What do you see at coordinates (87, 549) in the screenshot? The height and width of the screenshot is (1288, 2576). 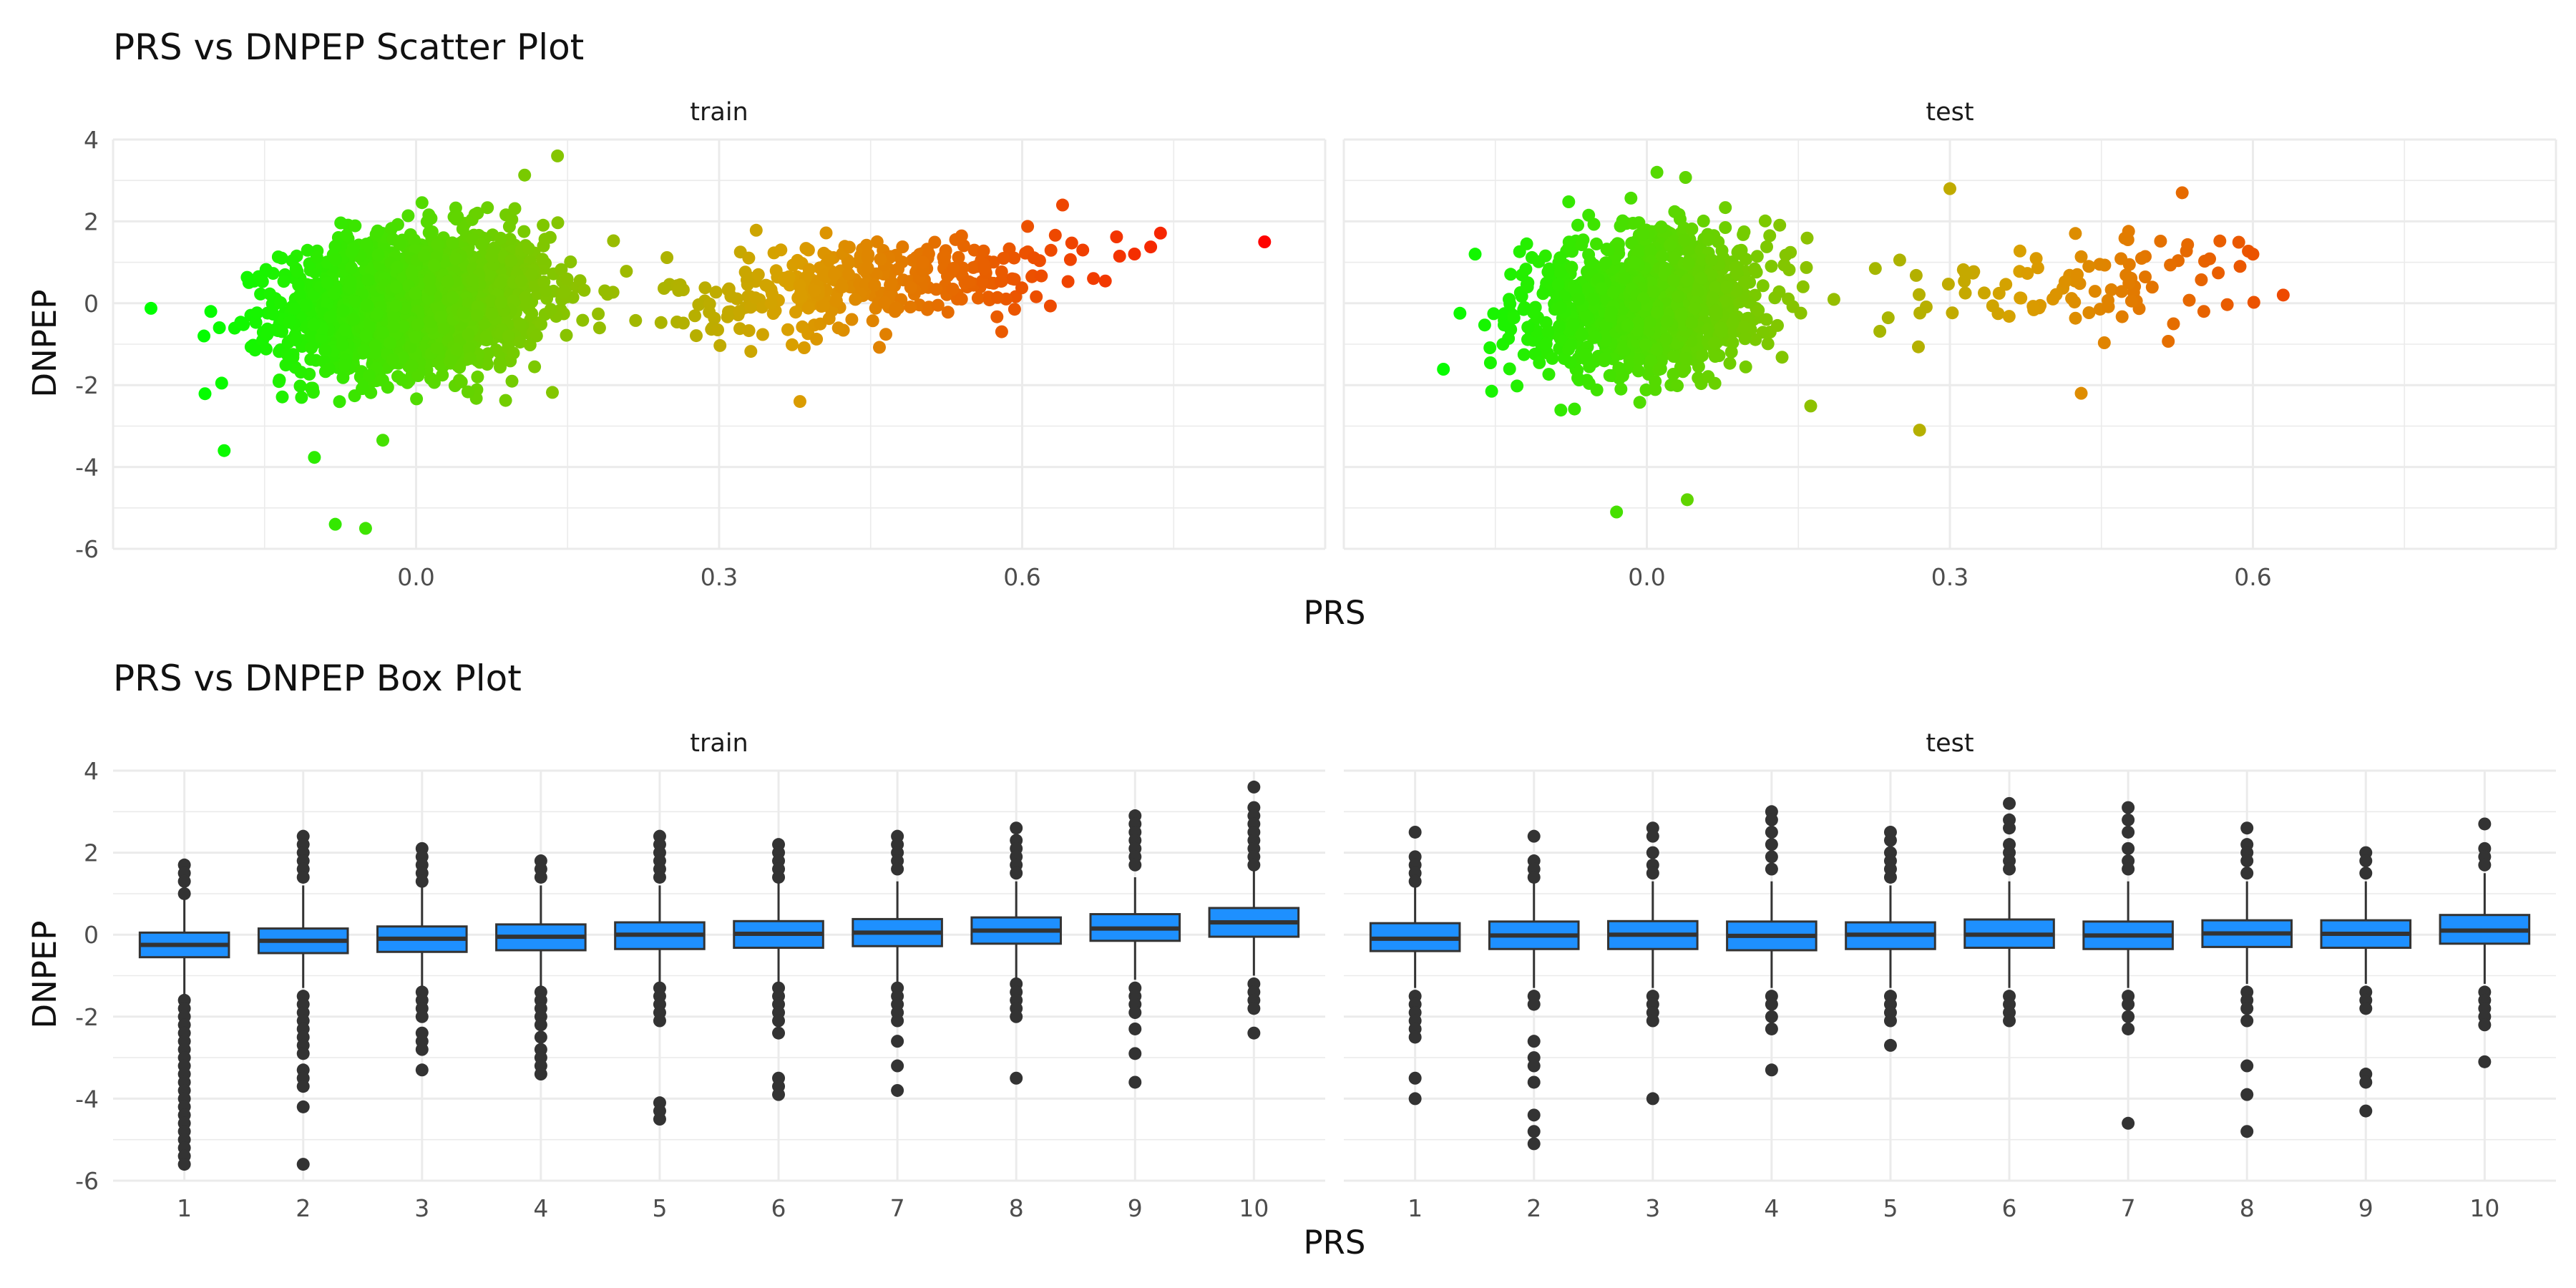 I see `scatter-y-tick-label: -6` at bounding box center [87, 549].